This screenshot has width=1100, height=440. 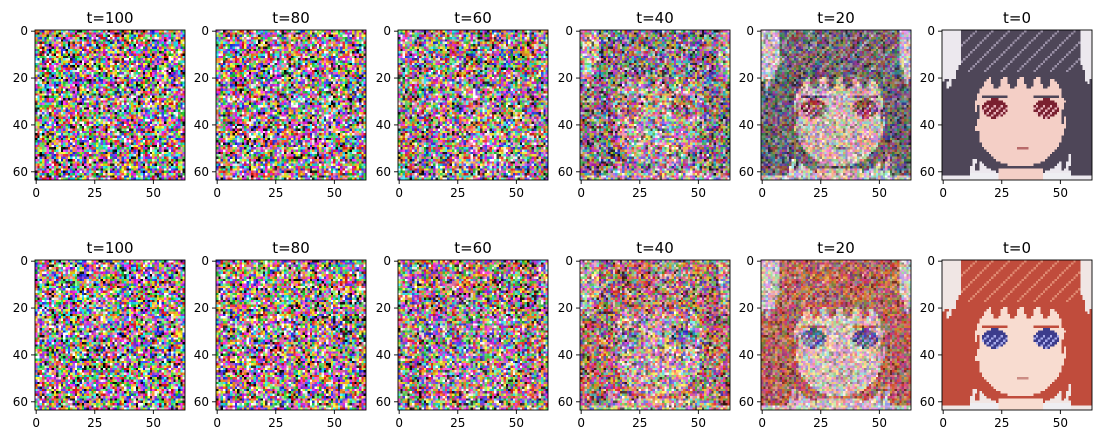 I want to click on panel-2-3: t=60 0 25 50 0 20 40 60, so click(x=462, y=334).